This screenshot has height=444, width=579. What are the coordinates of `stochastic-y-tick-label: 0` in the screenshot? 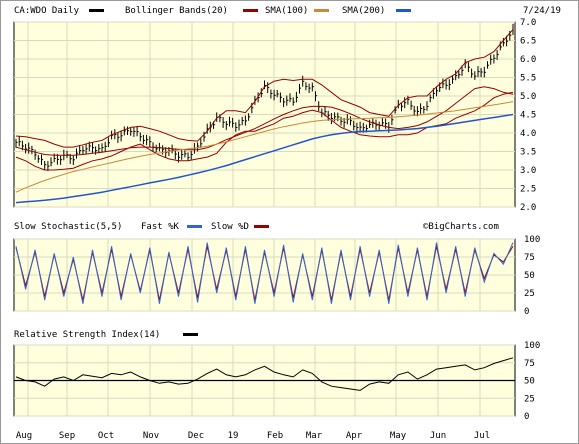 It's located at (526, 312).